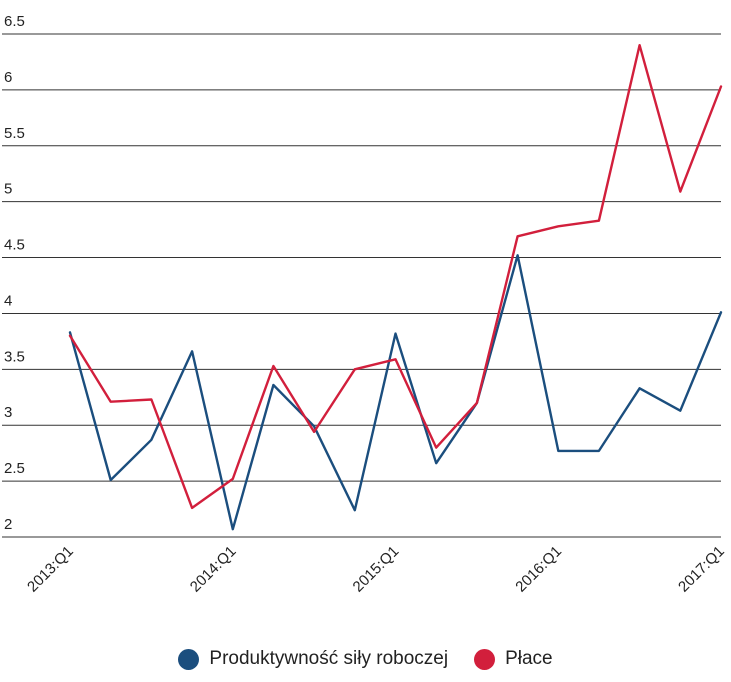 The width and height of the screenshot is (731, 682). What do you see at coordinates (14, 356) in the screenshot?
I see `y-tick-label: 3.5` at bounding box center [14, 356].